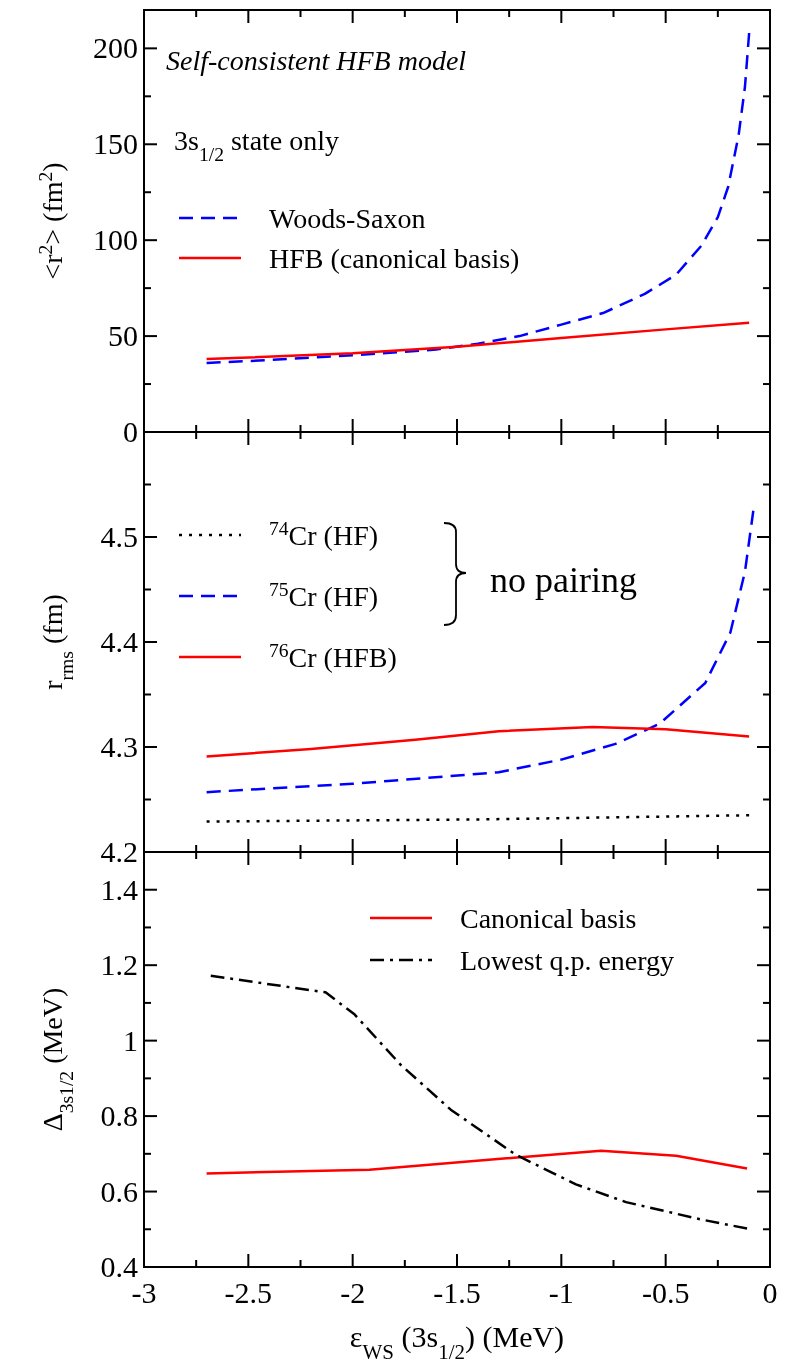 Image resolution: width=794 pixels, height=1369 pixels. What do you see at coordinates (115, 240) in the screenshot?
I see `y-tick-label: 100` at bounding box center [115, 240].